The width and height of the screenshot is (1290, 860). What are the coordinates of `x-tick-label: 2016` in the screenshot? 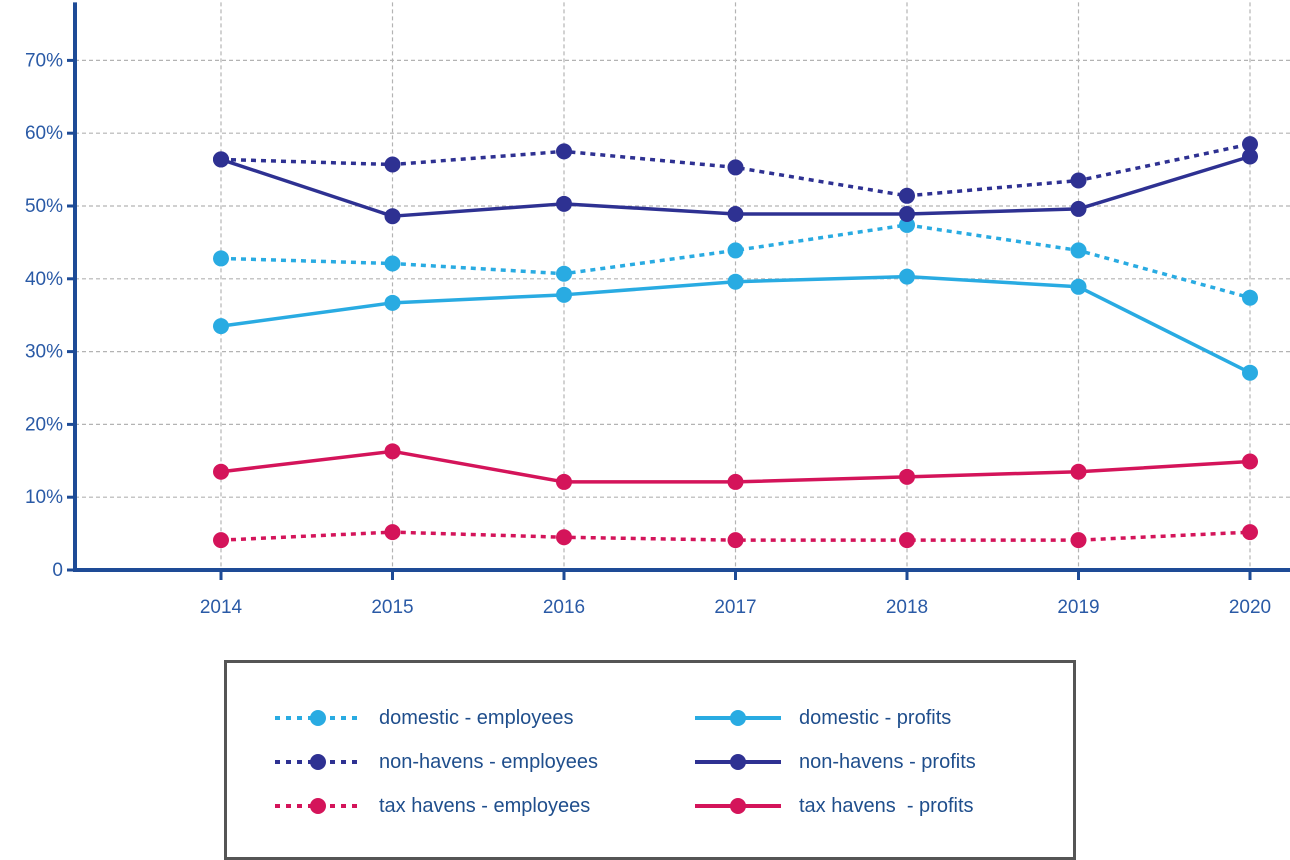 It's located at (564, 607).